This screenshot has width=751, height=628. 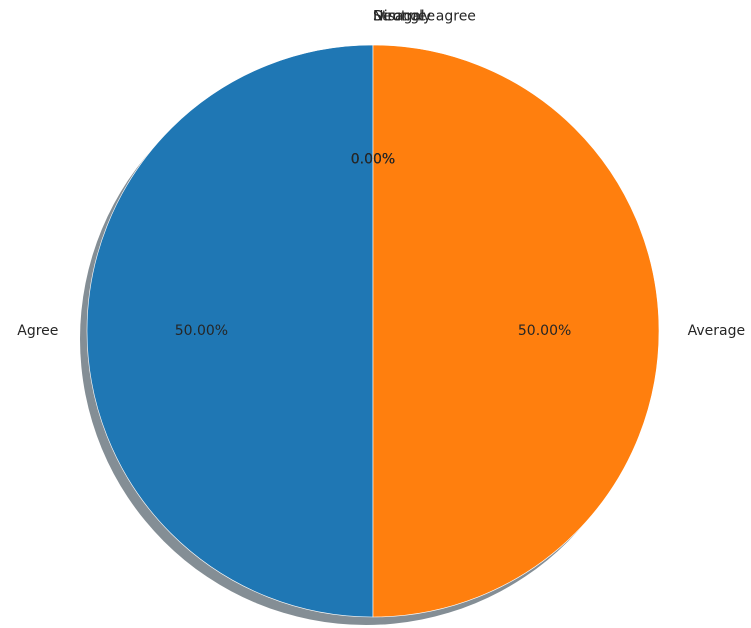 I want to click on percent-label-strongly-agree: 0.00%, so click(x=373, y=159).